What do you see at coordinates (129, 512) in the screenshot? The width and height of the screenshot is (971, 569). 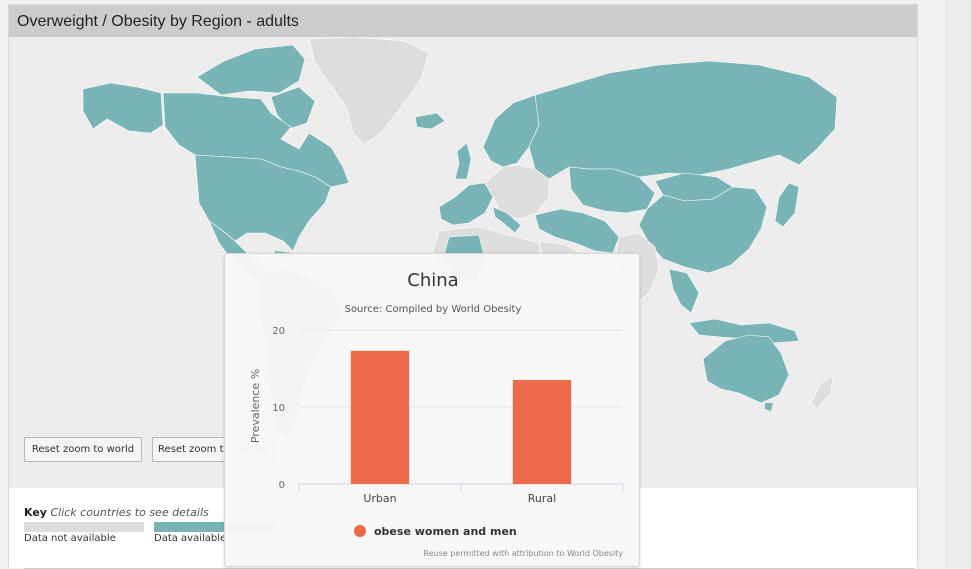 I see `key-hint: Click countries to see details` at bounding box center [129, 512].